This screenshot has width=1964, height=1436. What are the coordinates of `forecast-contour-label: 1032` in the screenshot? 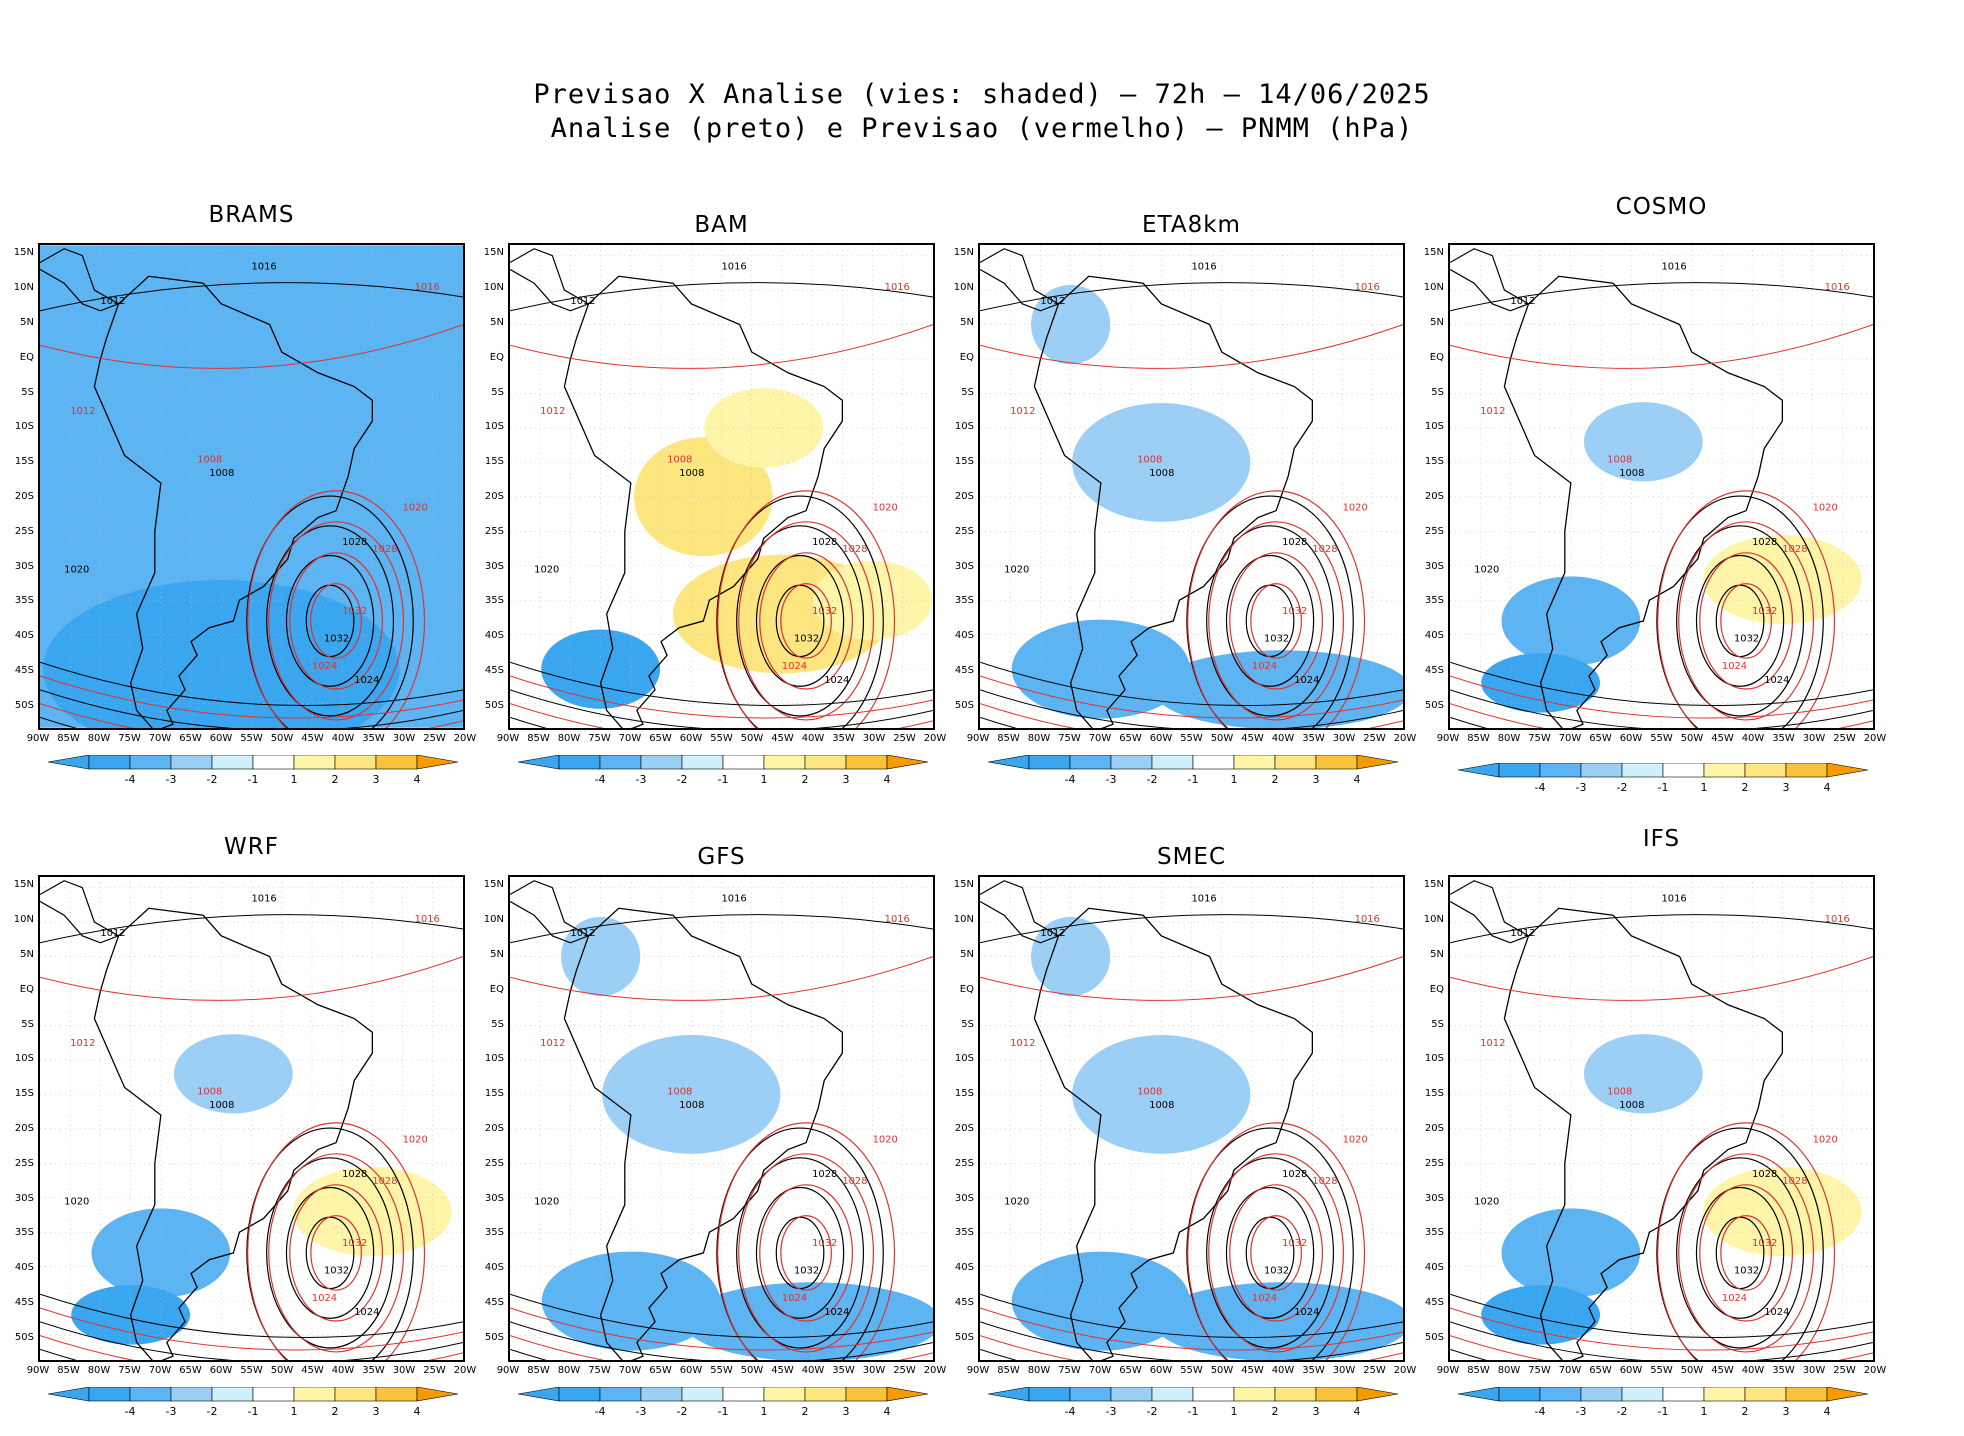 It's located at (824, 611).